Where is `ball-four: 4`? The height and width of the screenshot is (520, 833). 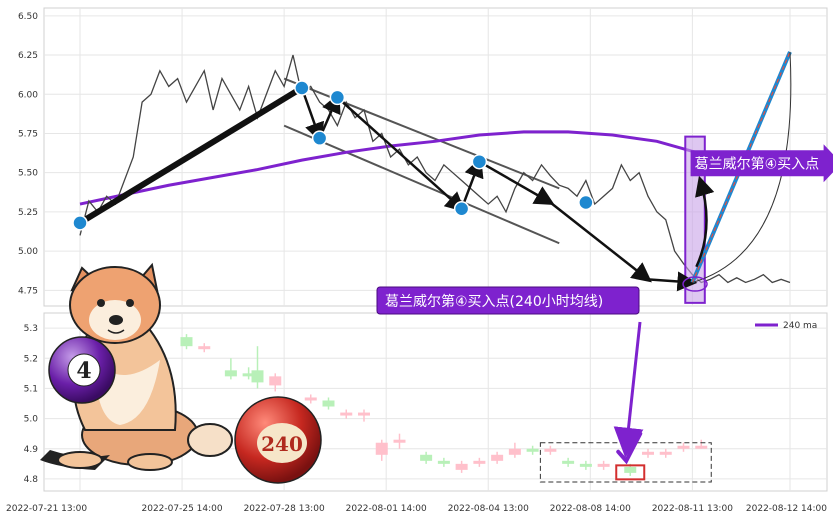
ball-four: 4 is located at coordinates (82, 370).